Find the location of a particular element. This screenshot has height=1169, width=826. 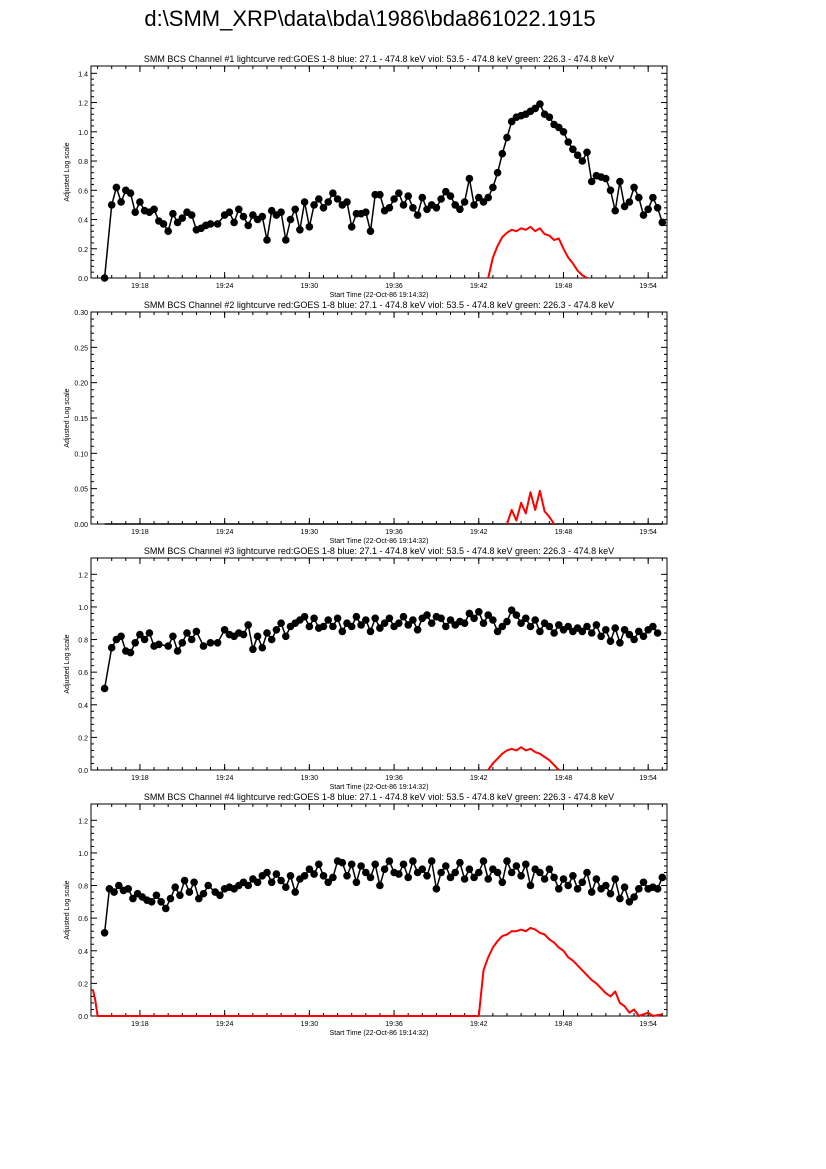

y-tick-label-4: 0.4 is located at coordinates (83, 952).